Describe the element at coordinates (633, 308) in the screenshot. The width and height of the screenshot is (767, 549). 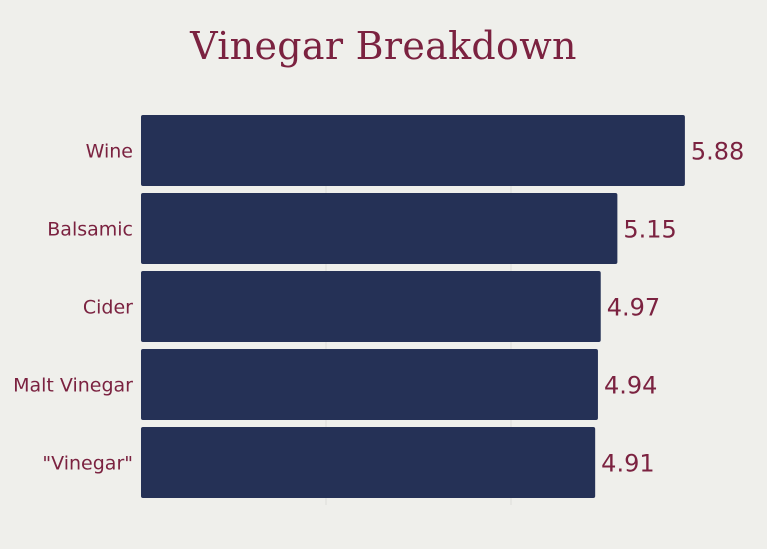
I see `data-label: 4.97` at that location.